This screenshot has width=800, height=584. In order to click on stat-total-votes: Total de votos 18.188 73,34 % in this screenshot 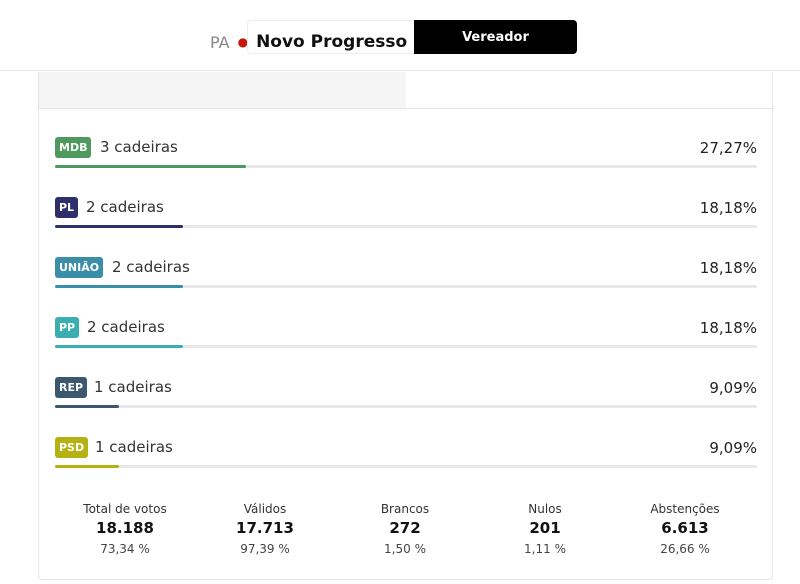, I will do `click(125, 529)`.